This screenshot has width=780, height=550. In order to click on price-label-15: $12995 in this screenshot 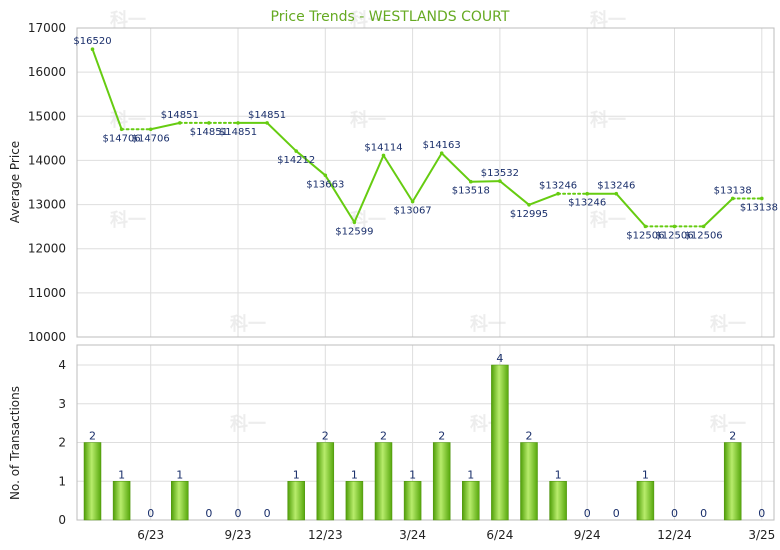, I will do `click(529, 214)`.